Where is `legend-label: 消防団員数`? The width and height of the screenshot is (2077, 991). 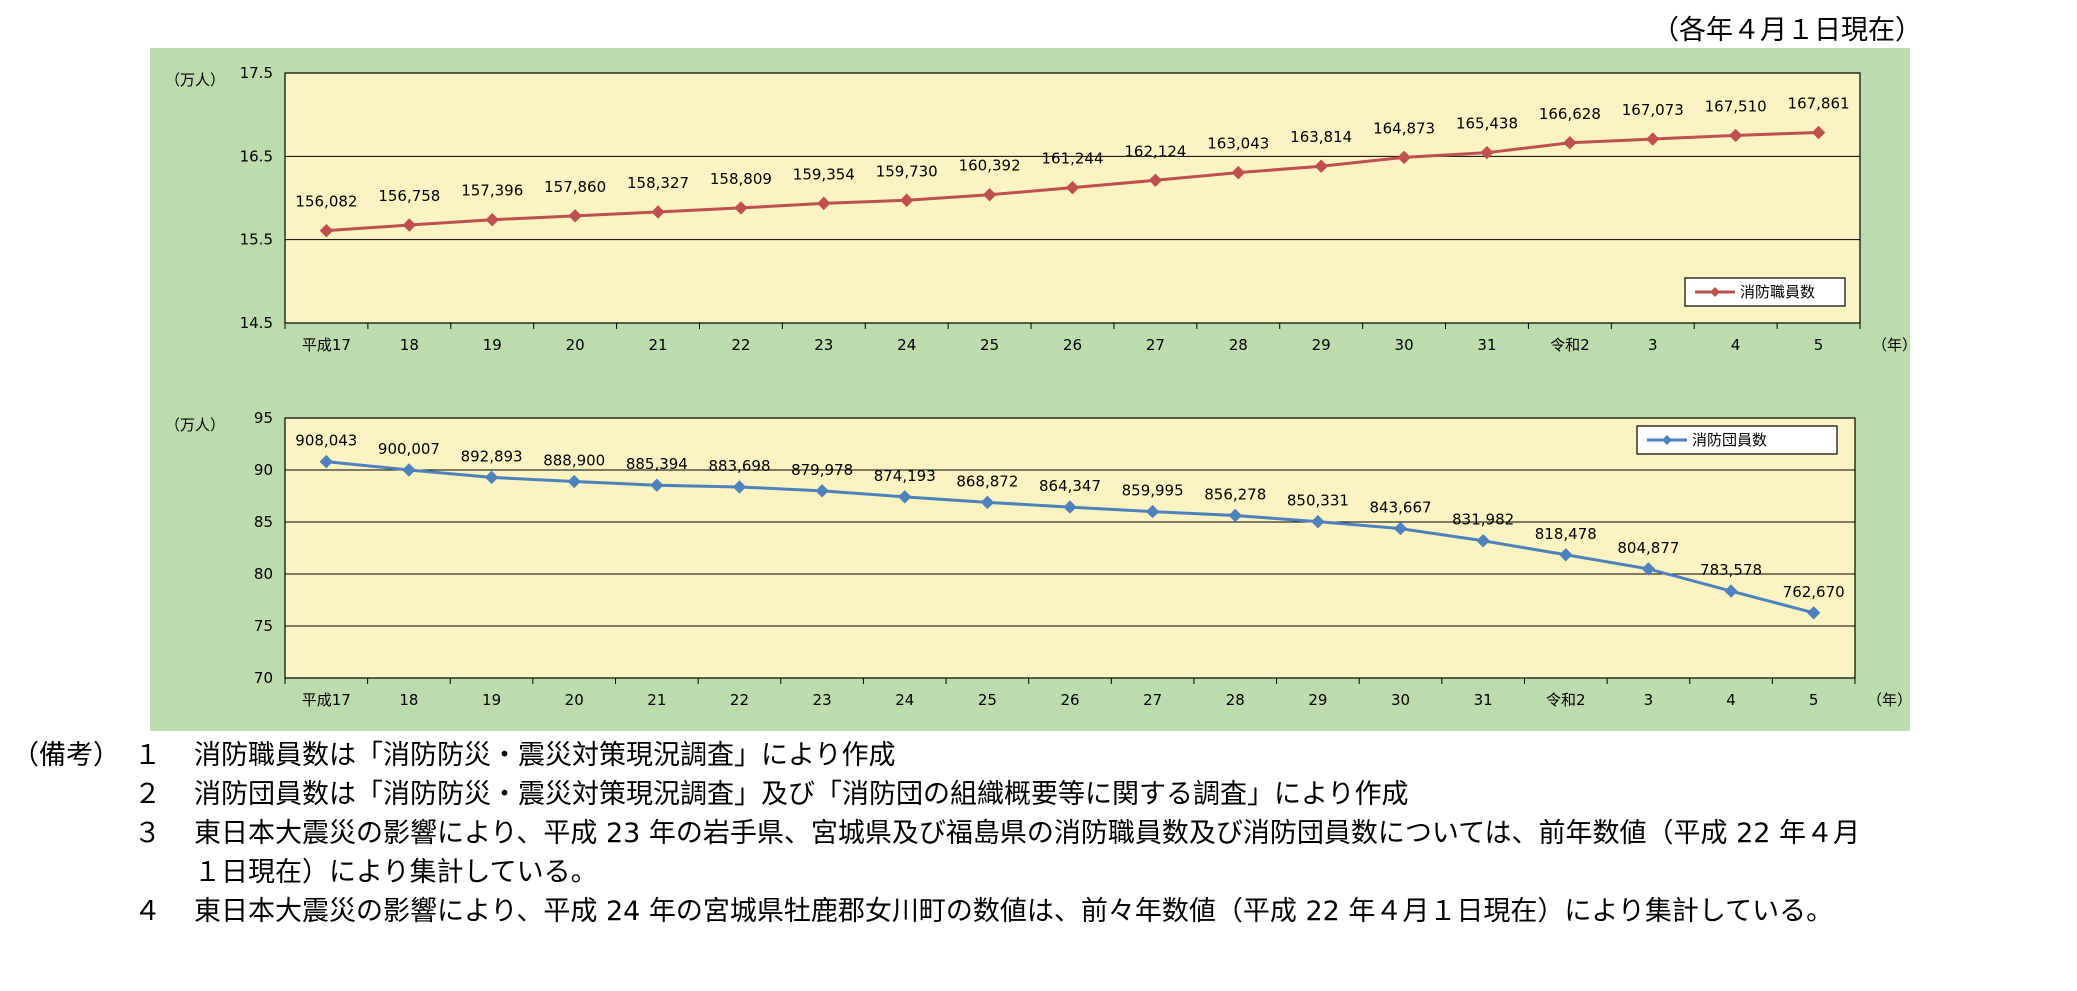 legend-label: 消防団員数 is located at coordinates (1729, 440).